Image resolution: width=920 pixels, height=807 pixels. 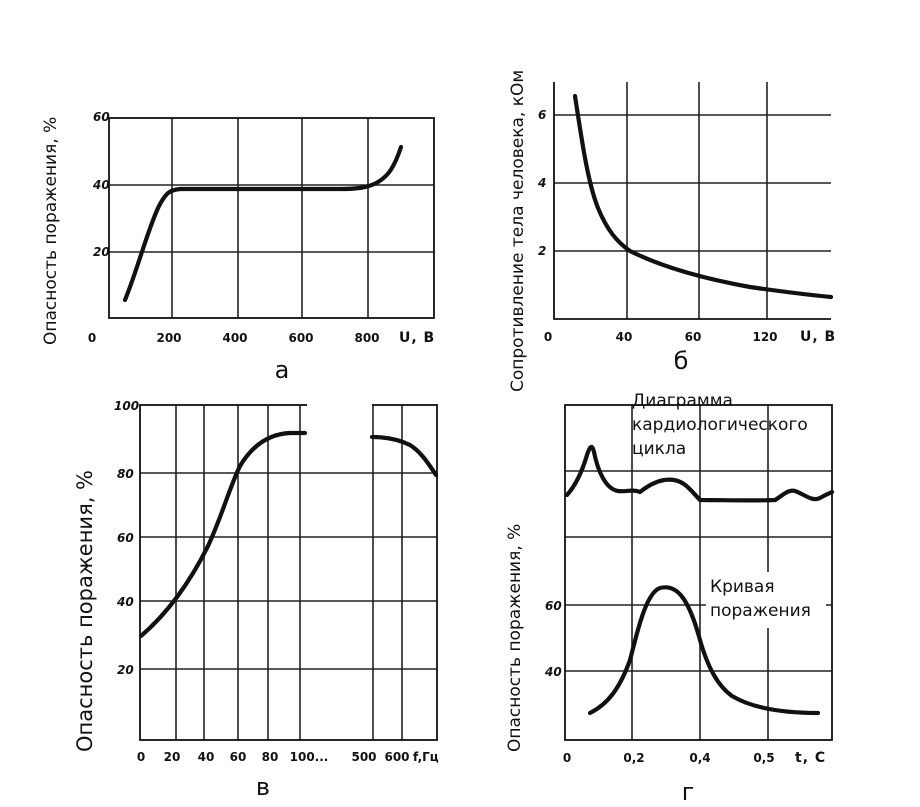 What do you see at coordinates (699, 758) in the screenshot?
I see `panel-d-xtick-0-4: 0,4` at bounding box center [699, 758].